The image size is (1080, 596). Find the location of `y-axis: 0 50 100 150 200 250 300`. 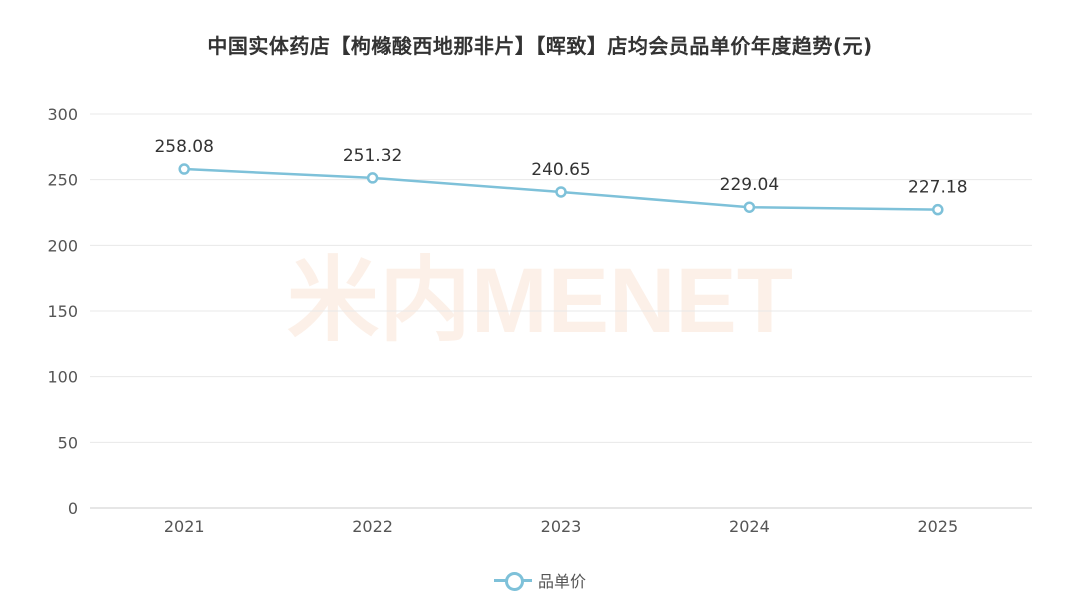

y-axis: 0 50 100 150 200 250 300 is located at coordinates (62, 311).